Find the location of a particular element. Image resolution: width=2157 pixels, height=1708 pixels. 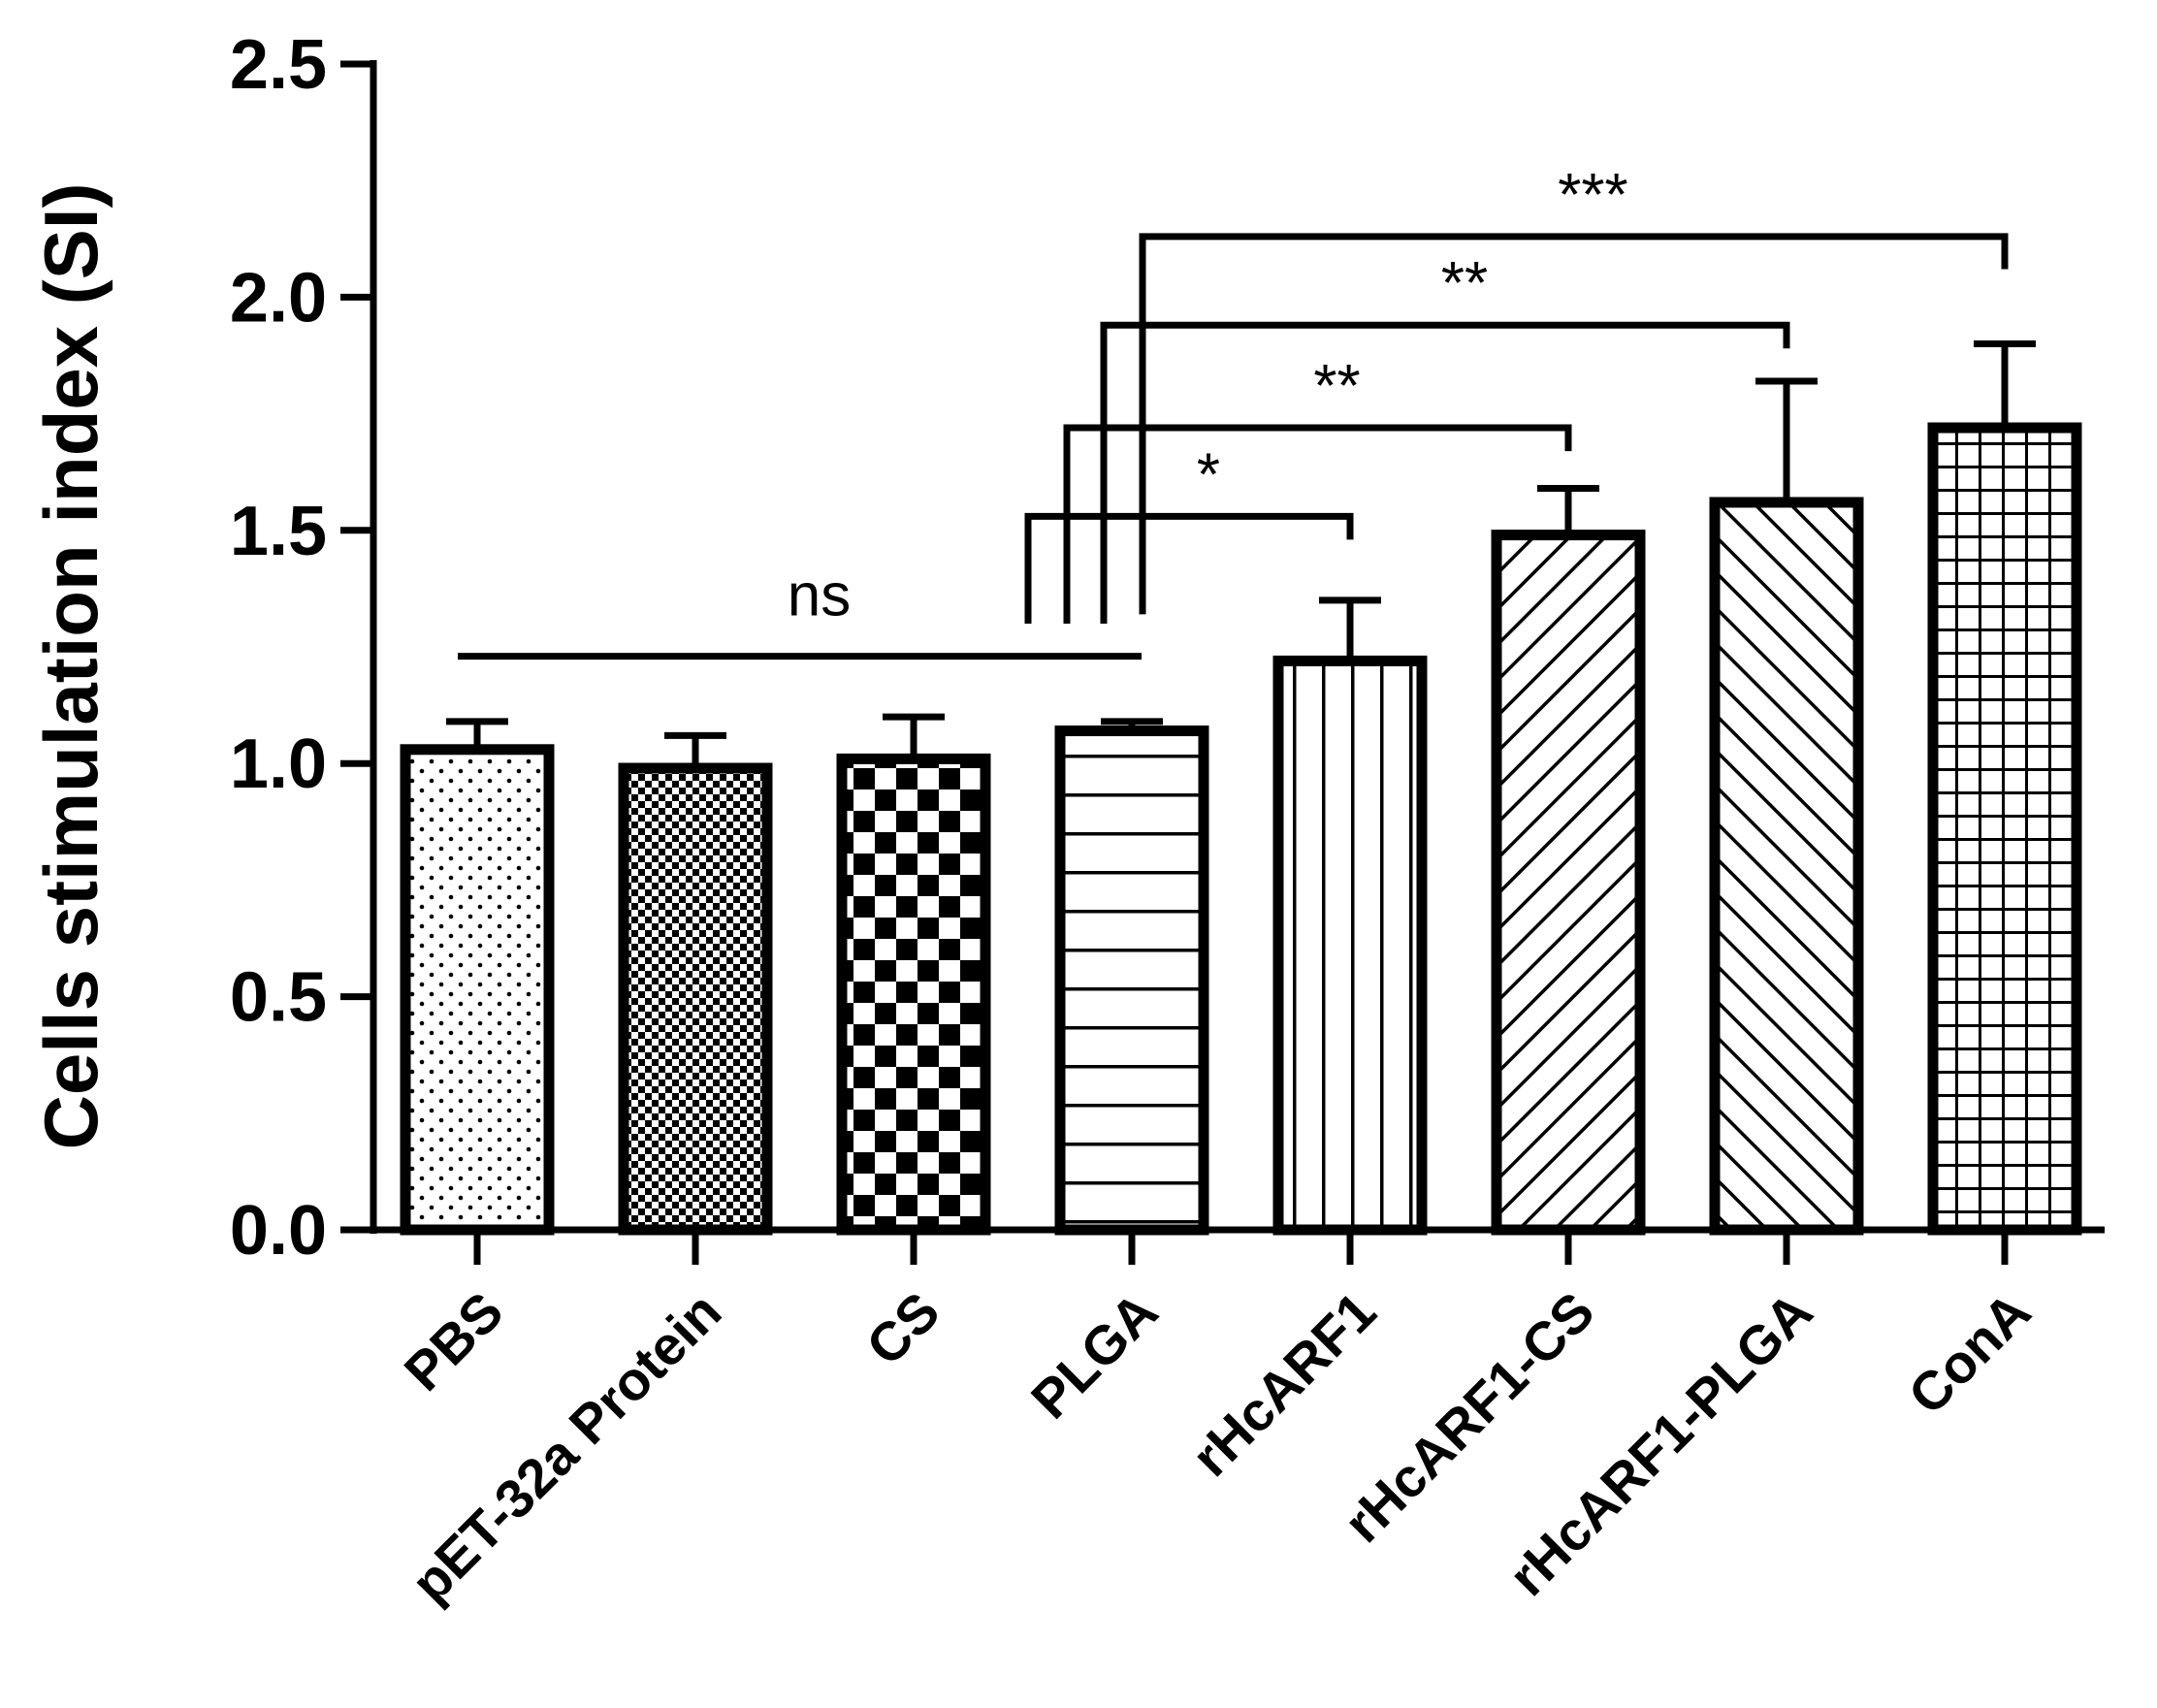

y-tick-label: 1.5 is located at coordinates (278, 532).